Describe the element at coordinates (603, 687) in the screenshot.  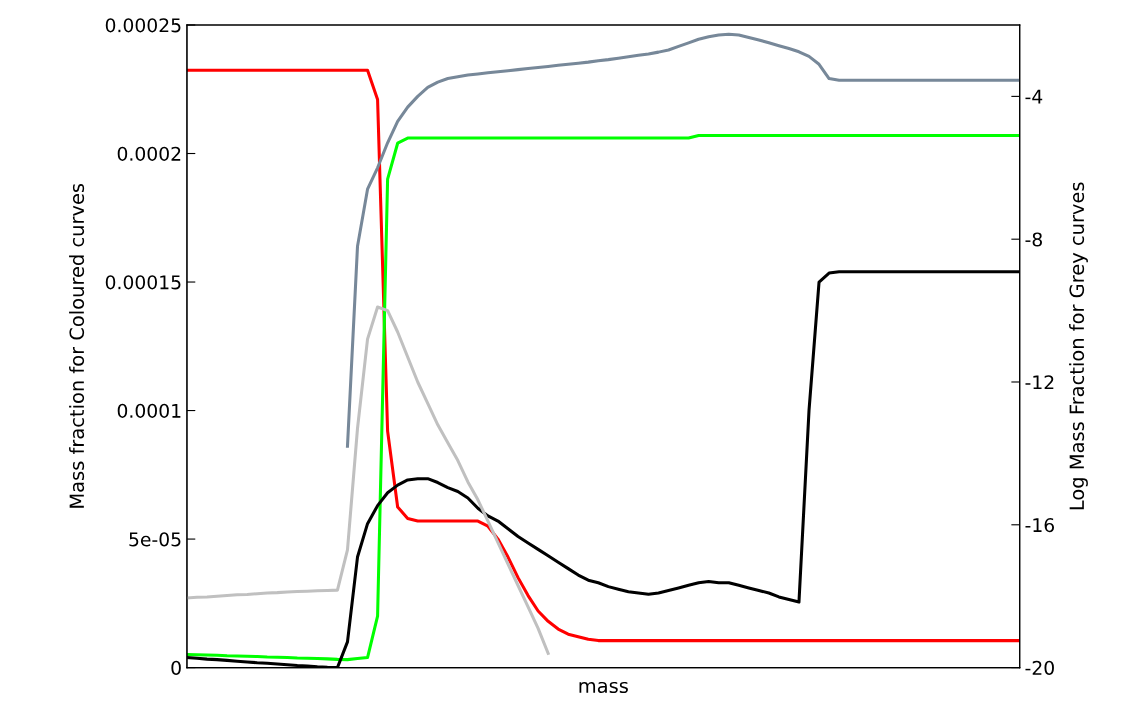
I see `x-axis-title: mass` at that location.